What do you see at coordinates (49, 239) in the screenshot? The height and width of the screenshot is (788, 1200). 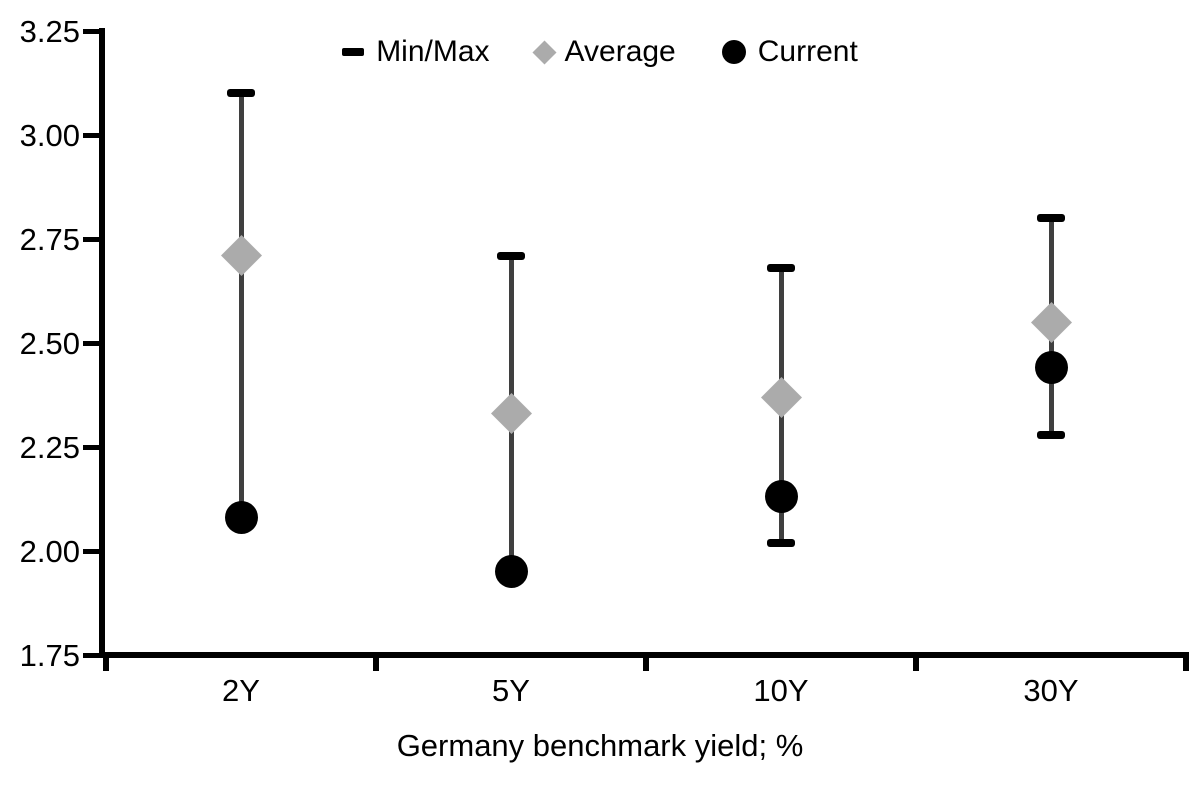 I see `y-axis-tick-label: 2.75` at bounding box center [49, 239].